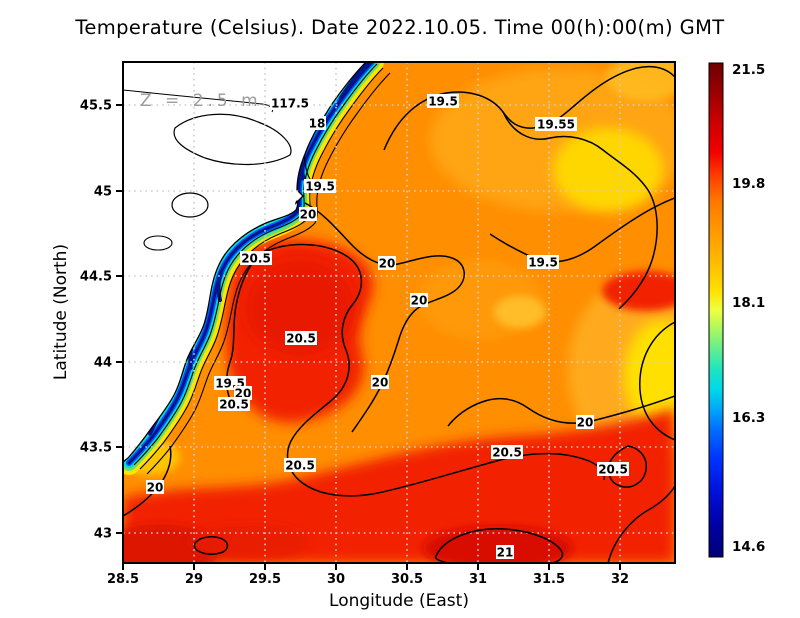  I want to click on colorbar: 21.5 19.8 18.1 16.3 14.6, so click(736, 310).